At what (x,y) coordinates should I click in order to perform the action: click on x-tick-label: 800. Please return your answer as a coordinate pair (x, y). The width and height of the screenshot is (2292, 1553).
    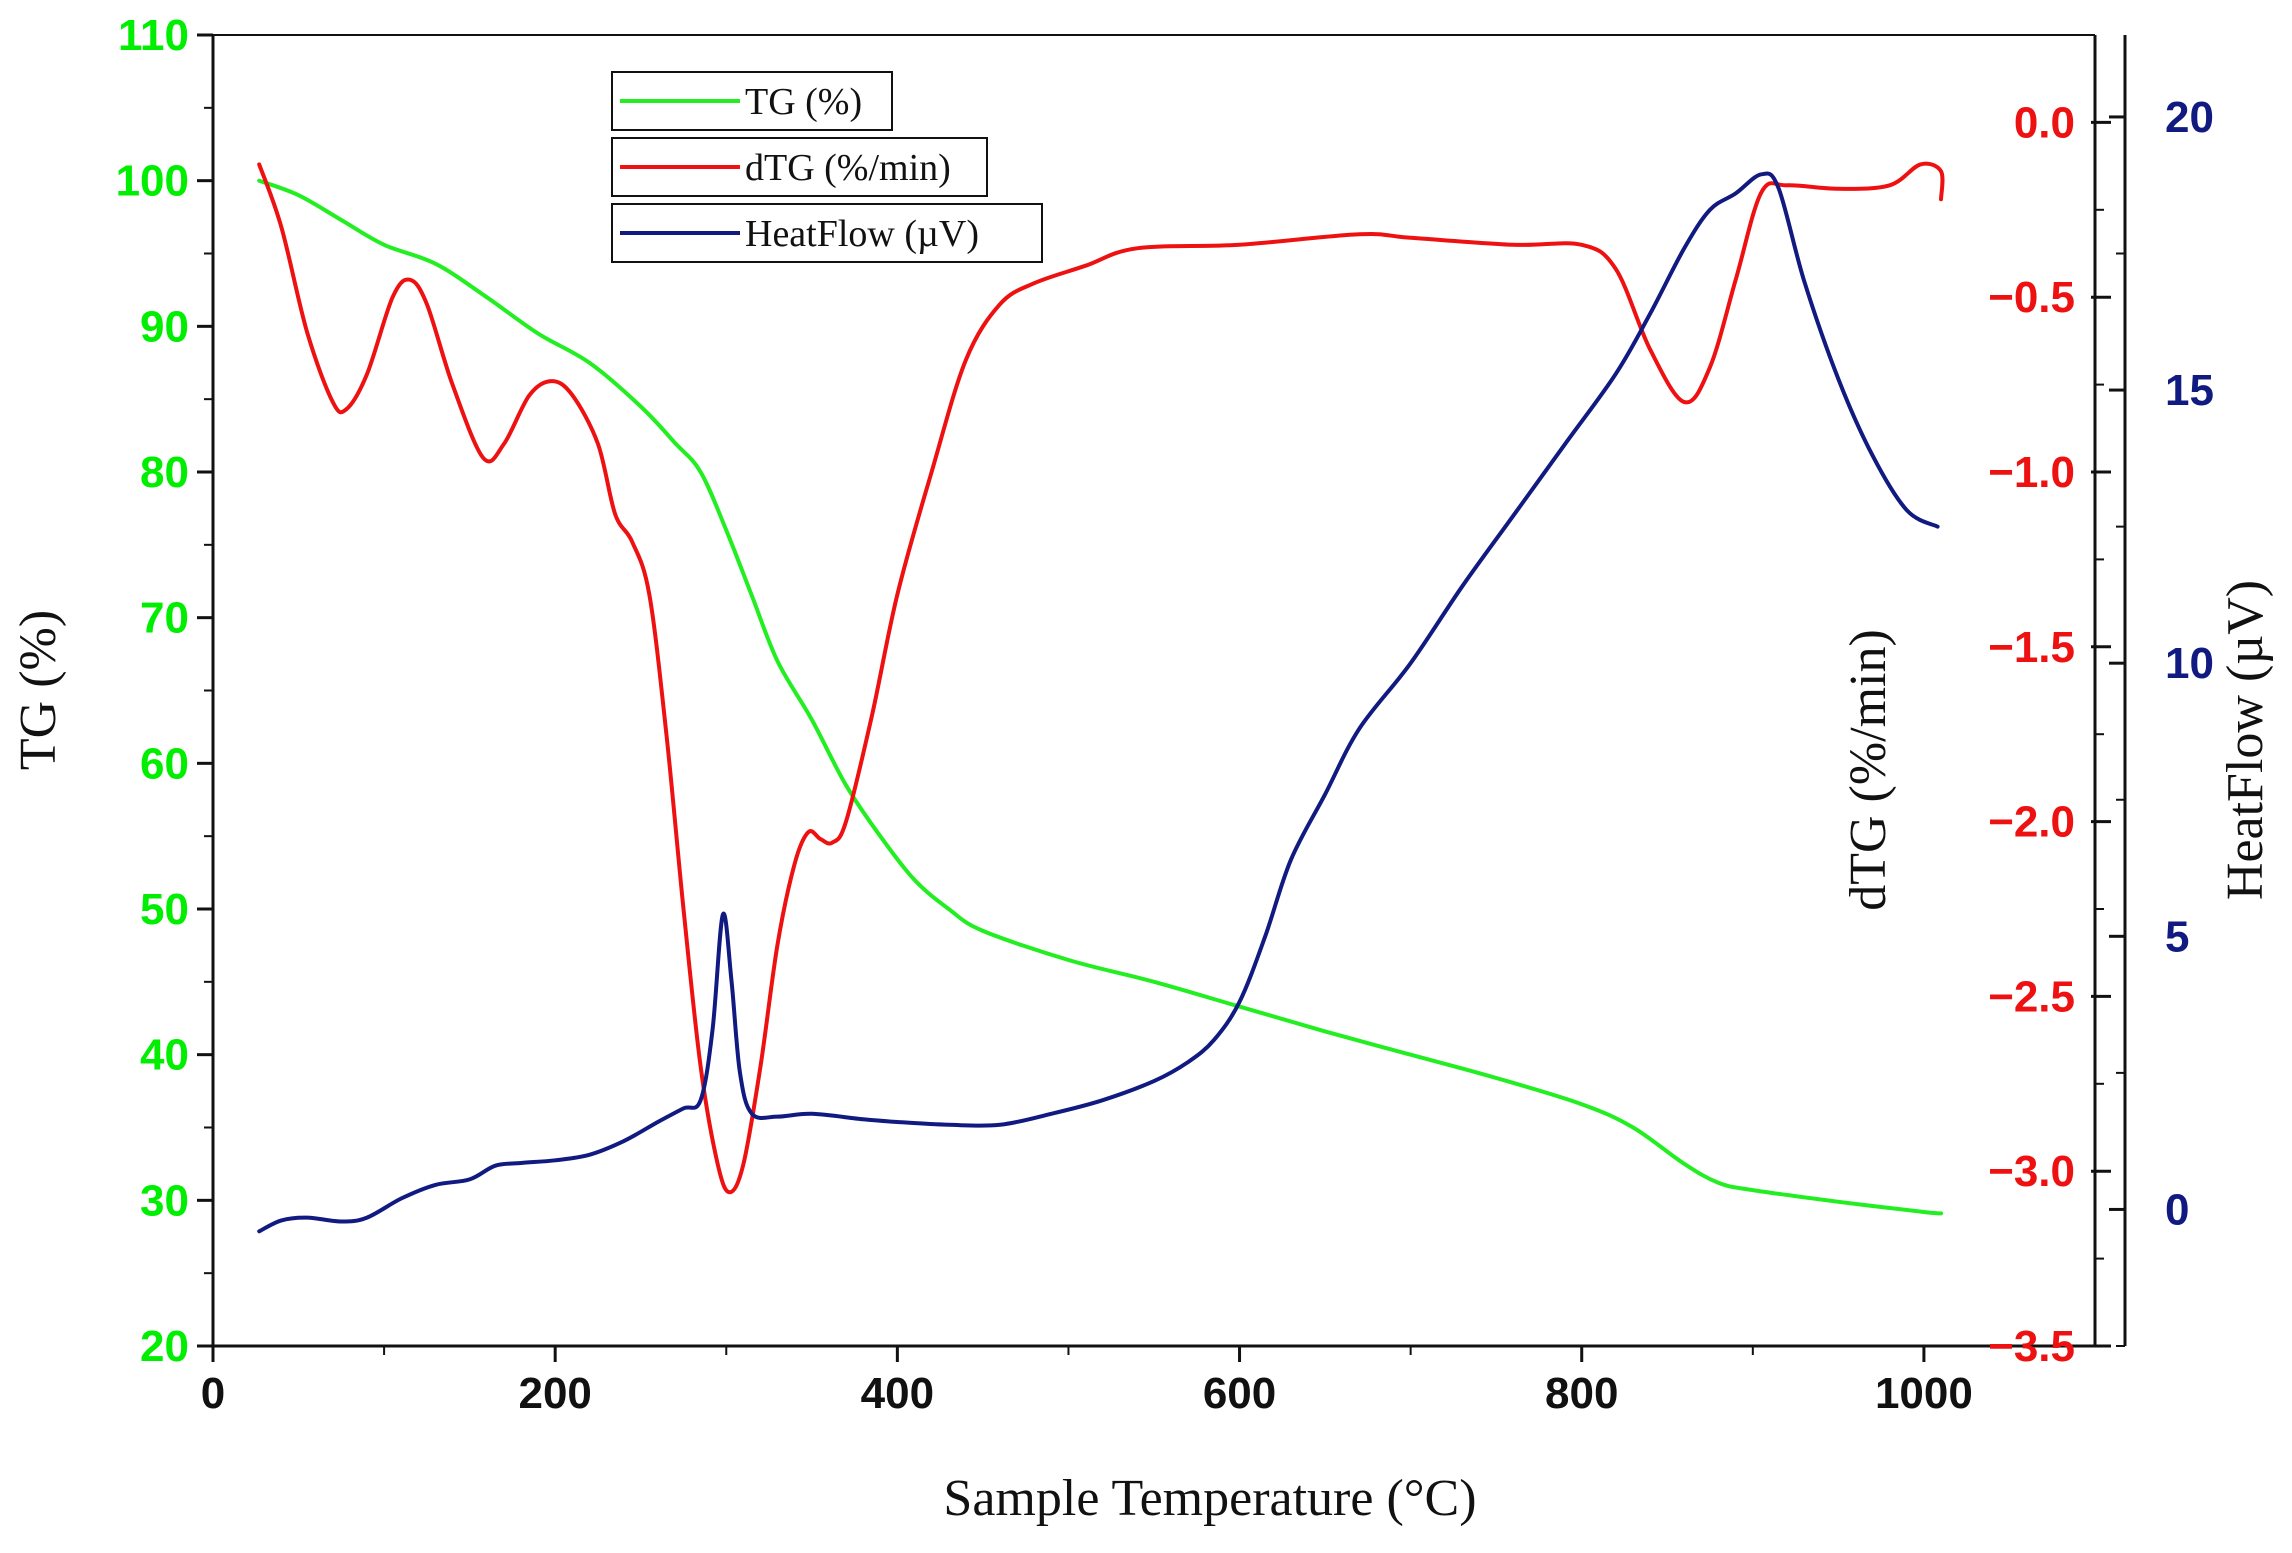
    Looking at the image, I should click on (1581, 1393).